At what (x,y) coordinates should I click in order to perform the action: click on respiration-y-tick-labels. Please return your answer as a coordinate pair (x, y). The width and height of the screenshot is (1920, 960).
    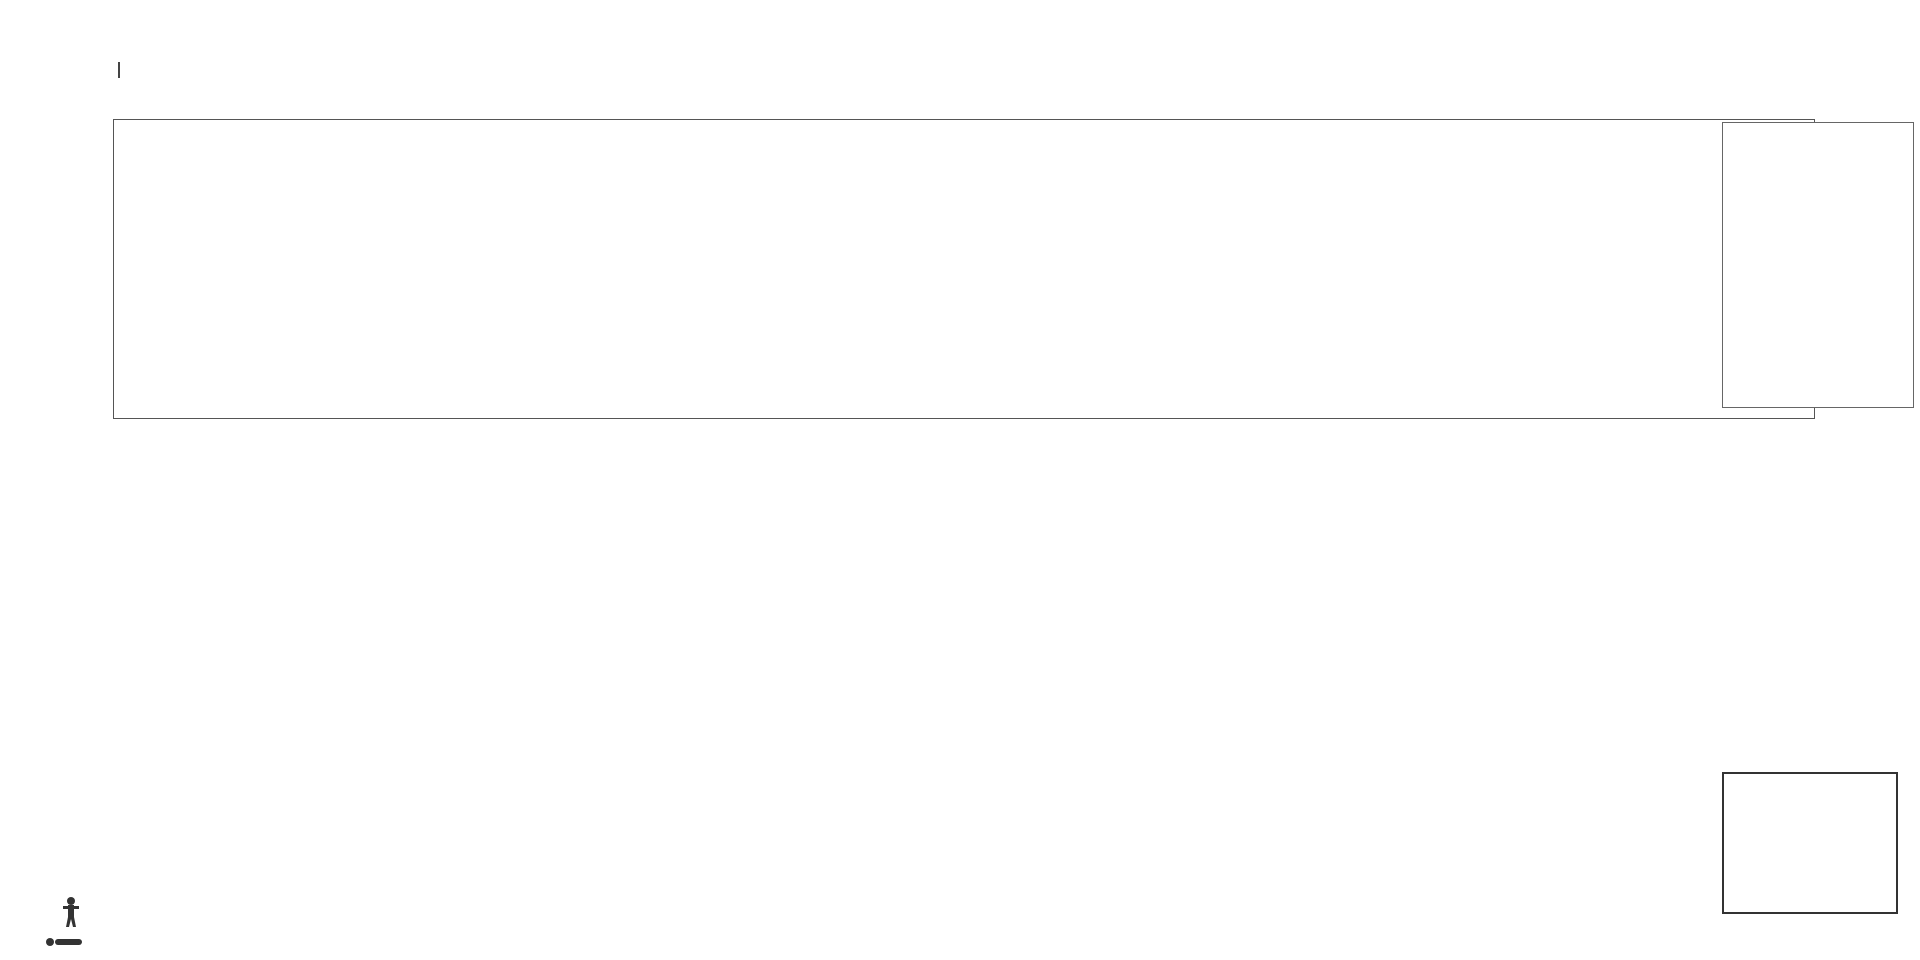
    Looking at the image, I should click on (1840, 687).